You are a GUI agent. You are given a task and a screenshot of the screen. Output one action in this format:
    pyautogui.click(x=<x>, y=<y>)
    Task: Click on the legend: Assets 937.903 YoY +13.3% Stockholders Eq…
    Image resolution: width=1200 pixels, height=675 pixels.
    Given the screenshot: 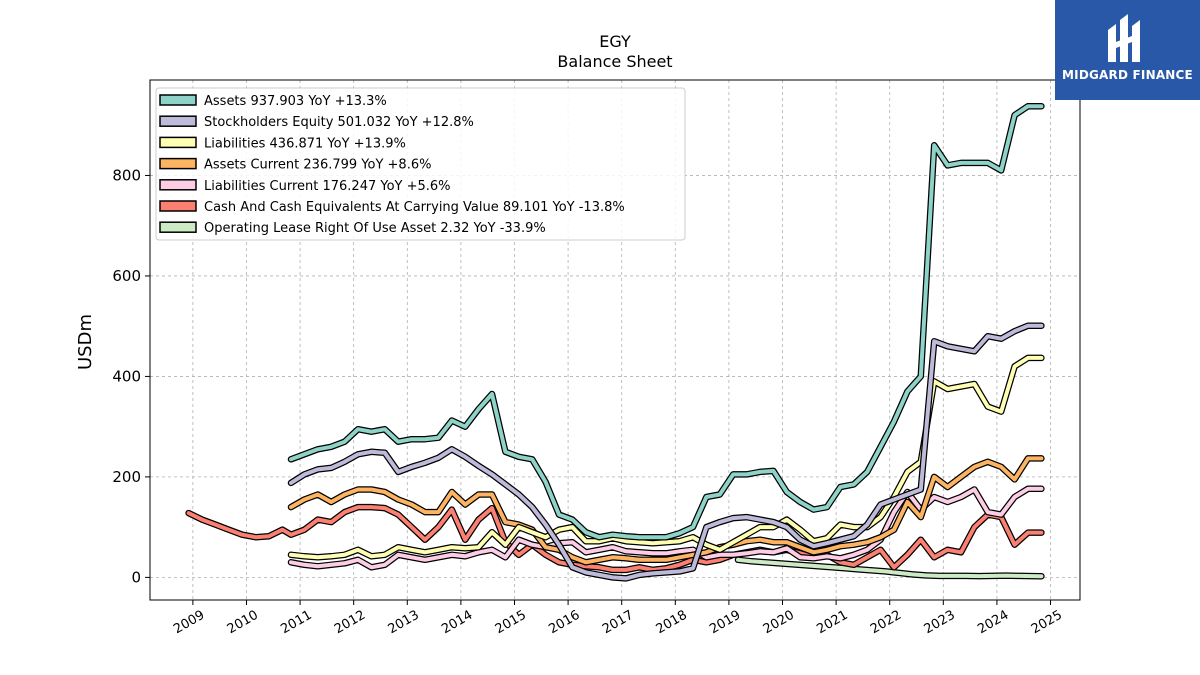 What is the action you would take?
    pyautogui.click(x=420, y=164)
    